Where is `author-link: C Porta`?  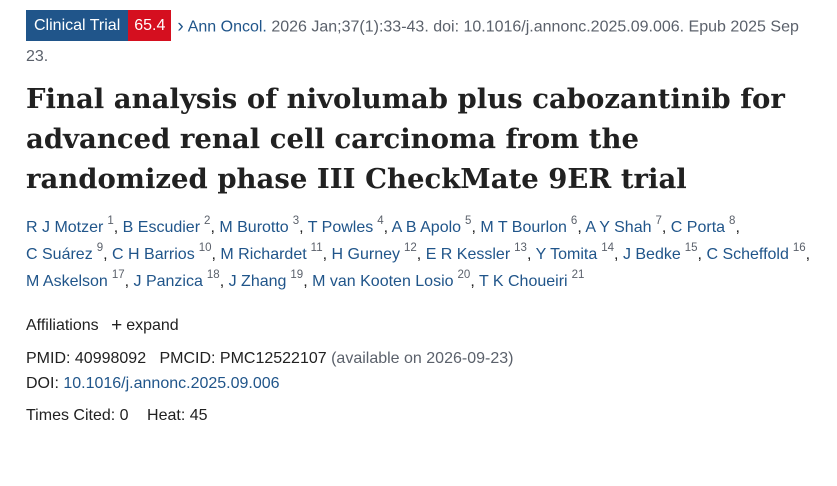
author-link: C Porta is located at coordinates (698, 227).